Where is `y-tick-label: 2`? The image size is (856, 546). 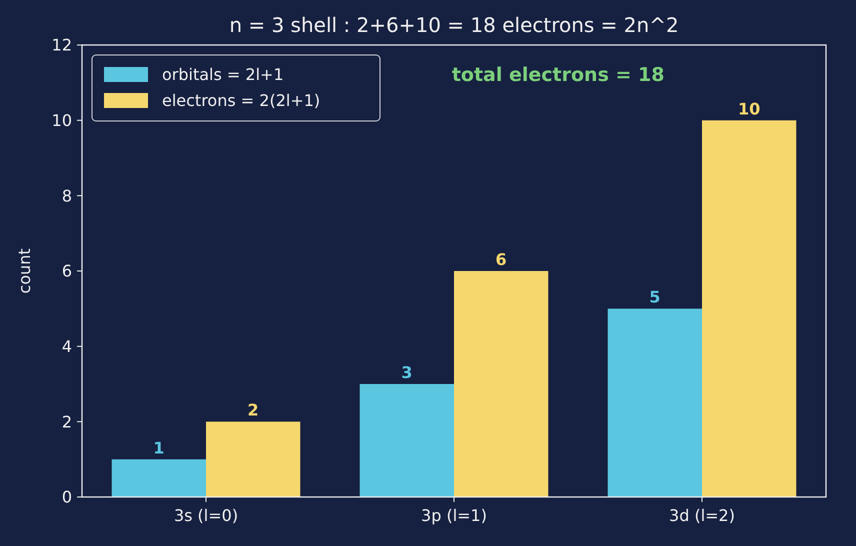
y-tick-label: 2 is located at coordinates (67, 422).